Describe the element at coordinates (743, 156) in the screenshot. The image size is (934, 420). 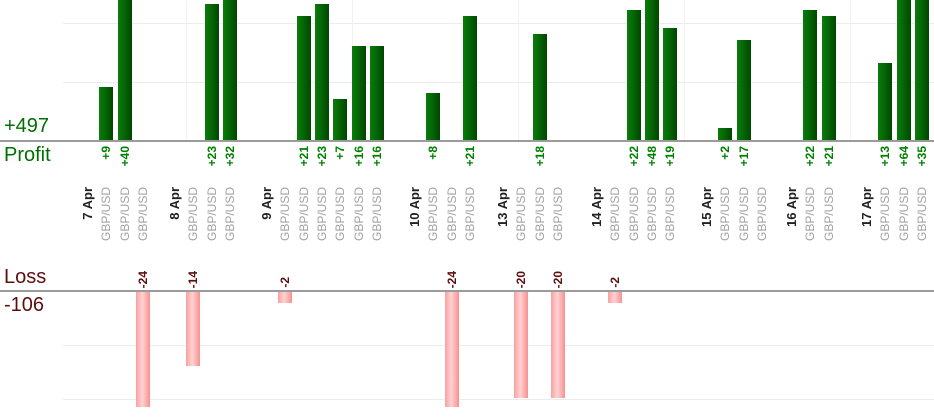
I see `profit-bar-value: +17` at that location.